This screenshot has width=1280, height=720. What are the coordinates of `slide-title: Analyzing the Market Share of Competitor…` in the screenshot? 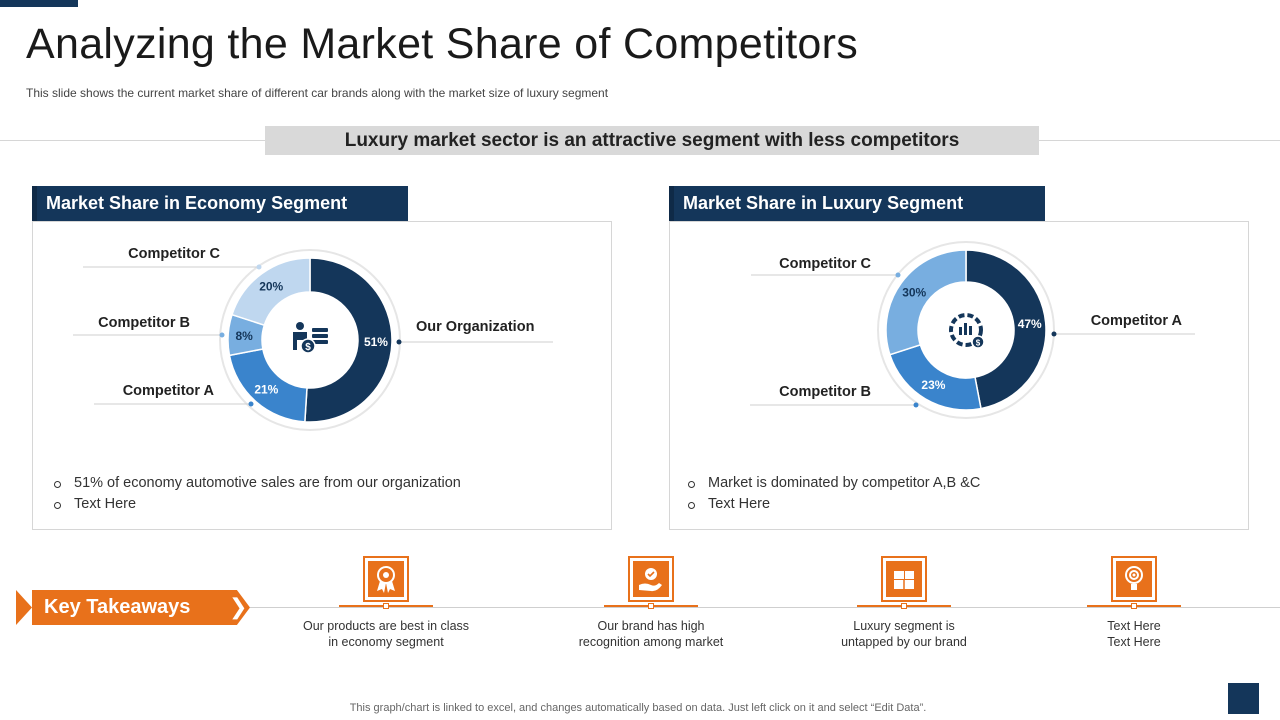 It's located at (442, 44).